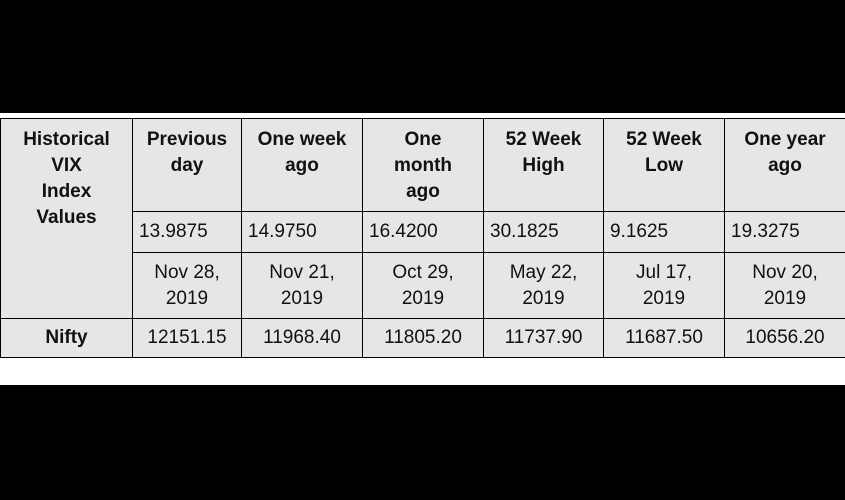 Image resolution: width=845 pixels, height=500 pixels. I want to click on date: Nov 21, 2019, so click(302, 285).